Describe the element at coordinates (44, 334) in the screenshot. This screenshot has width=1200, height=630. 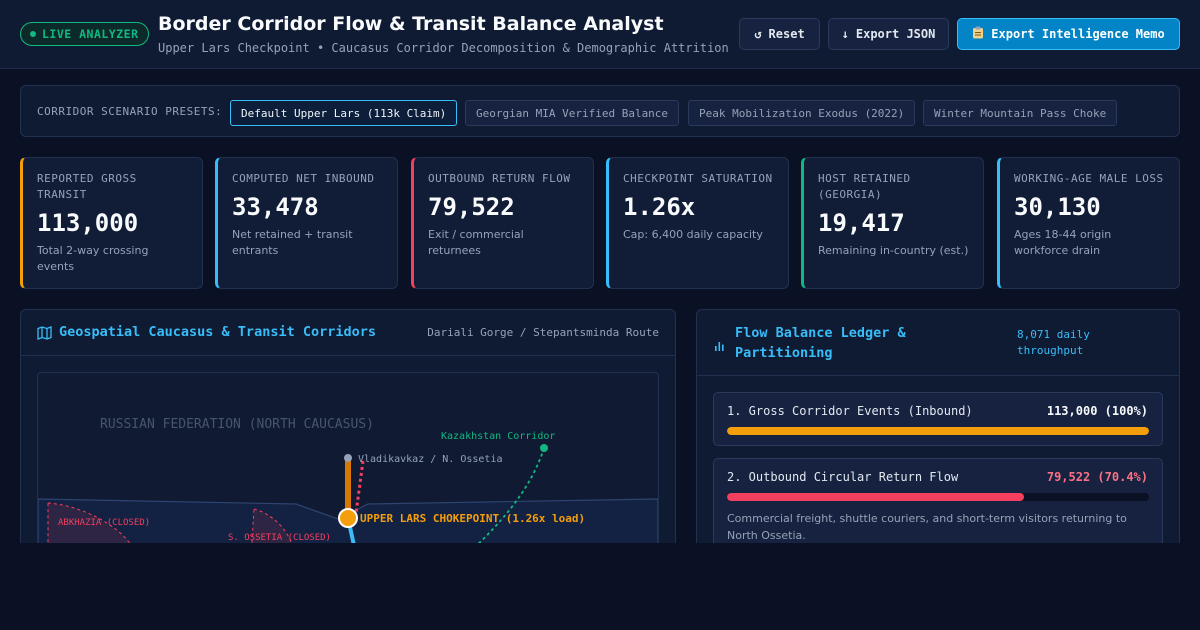
I see `map-icon` at that location.